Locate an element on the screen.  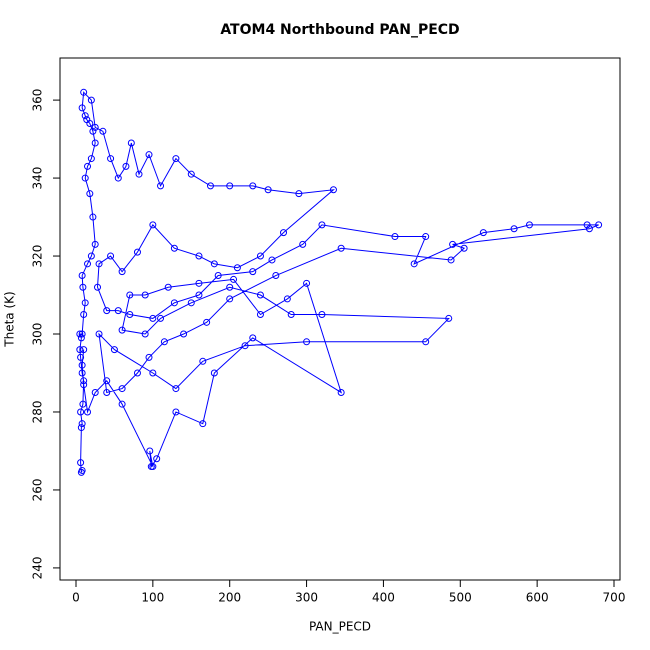
y-tick-label: 360 is located at coordinates (38, 100).